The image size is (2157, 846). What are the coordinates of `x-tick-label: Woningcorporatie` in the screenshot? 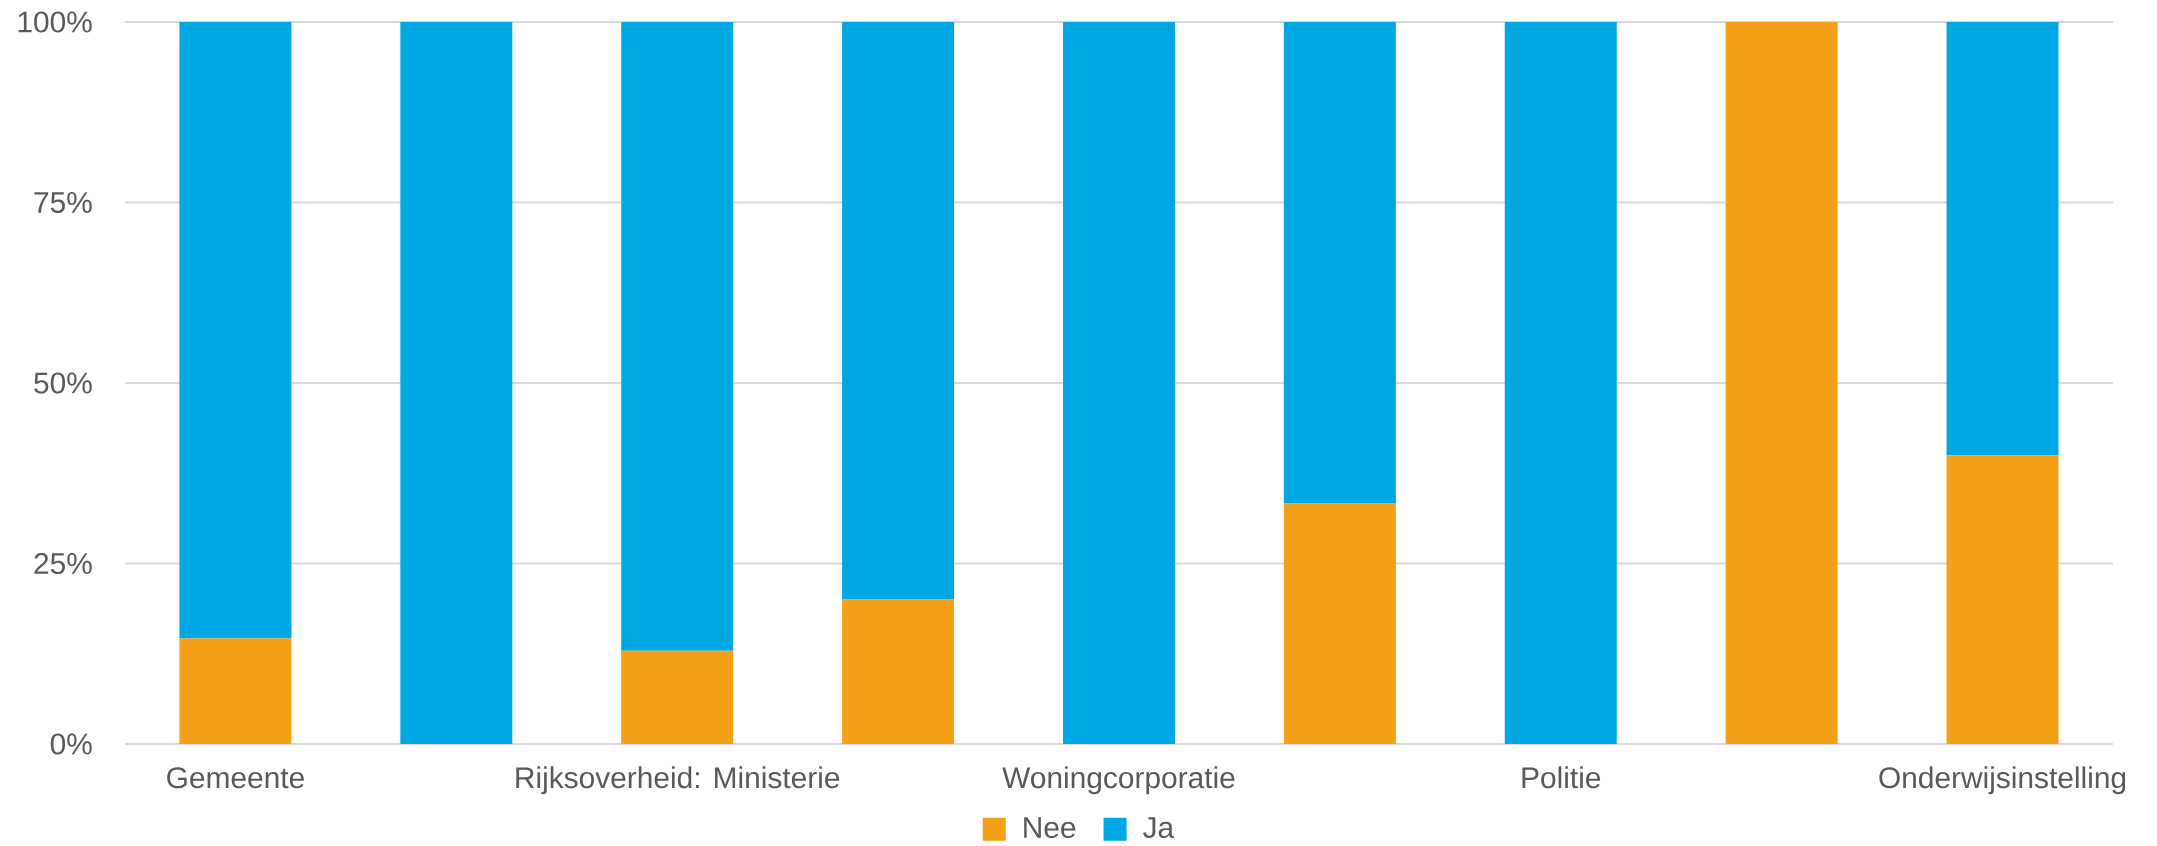 It's located at (1118, 780).